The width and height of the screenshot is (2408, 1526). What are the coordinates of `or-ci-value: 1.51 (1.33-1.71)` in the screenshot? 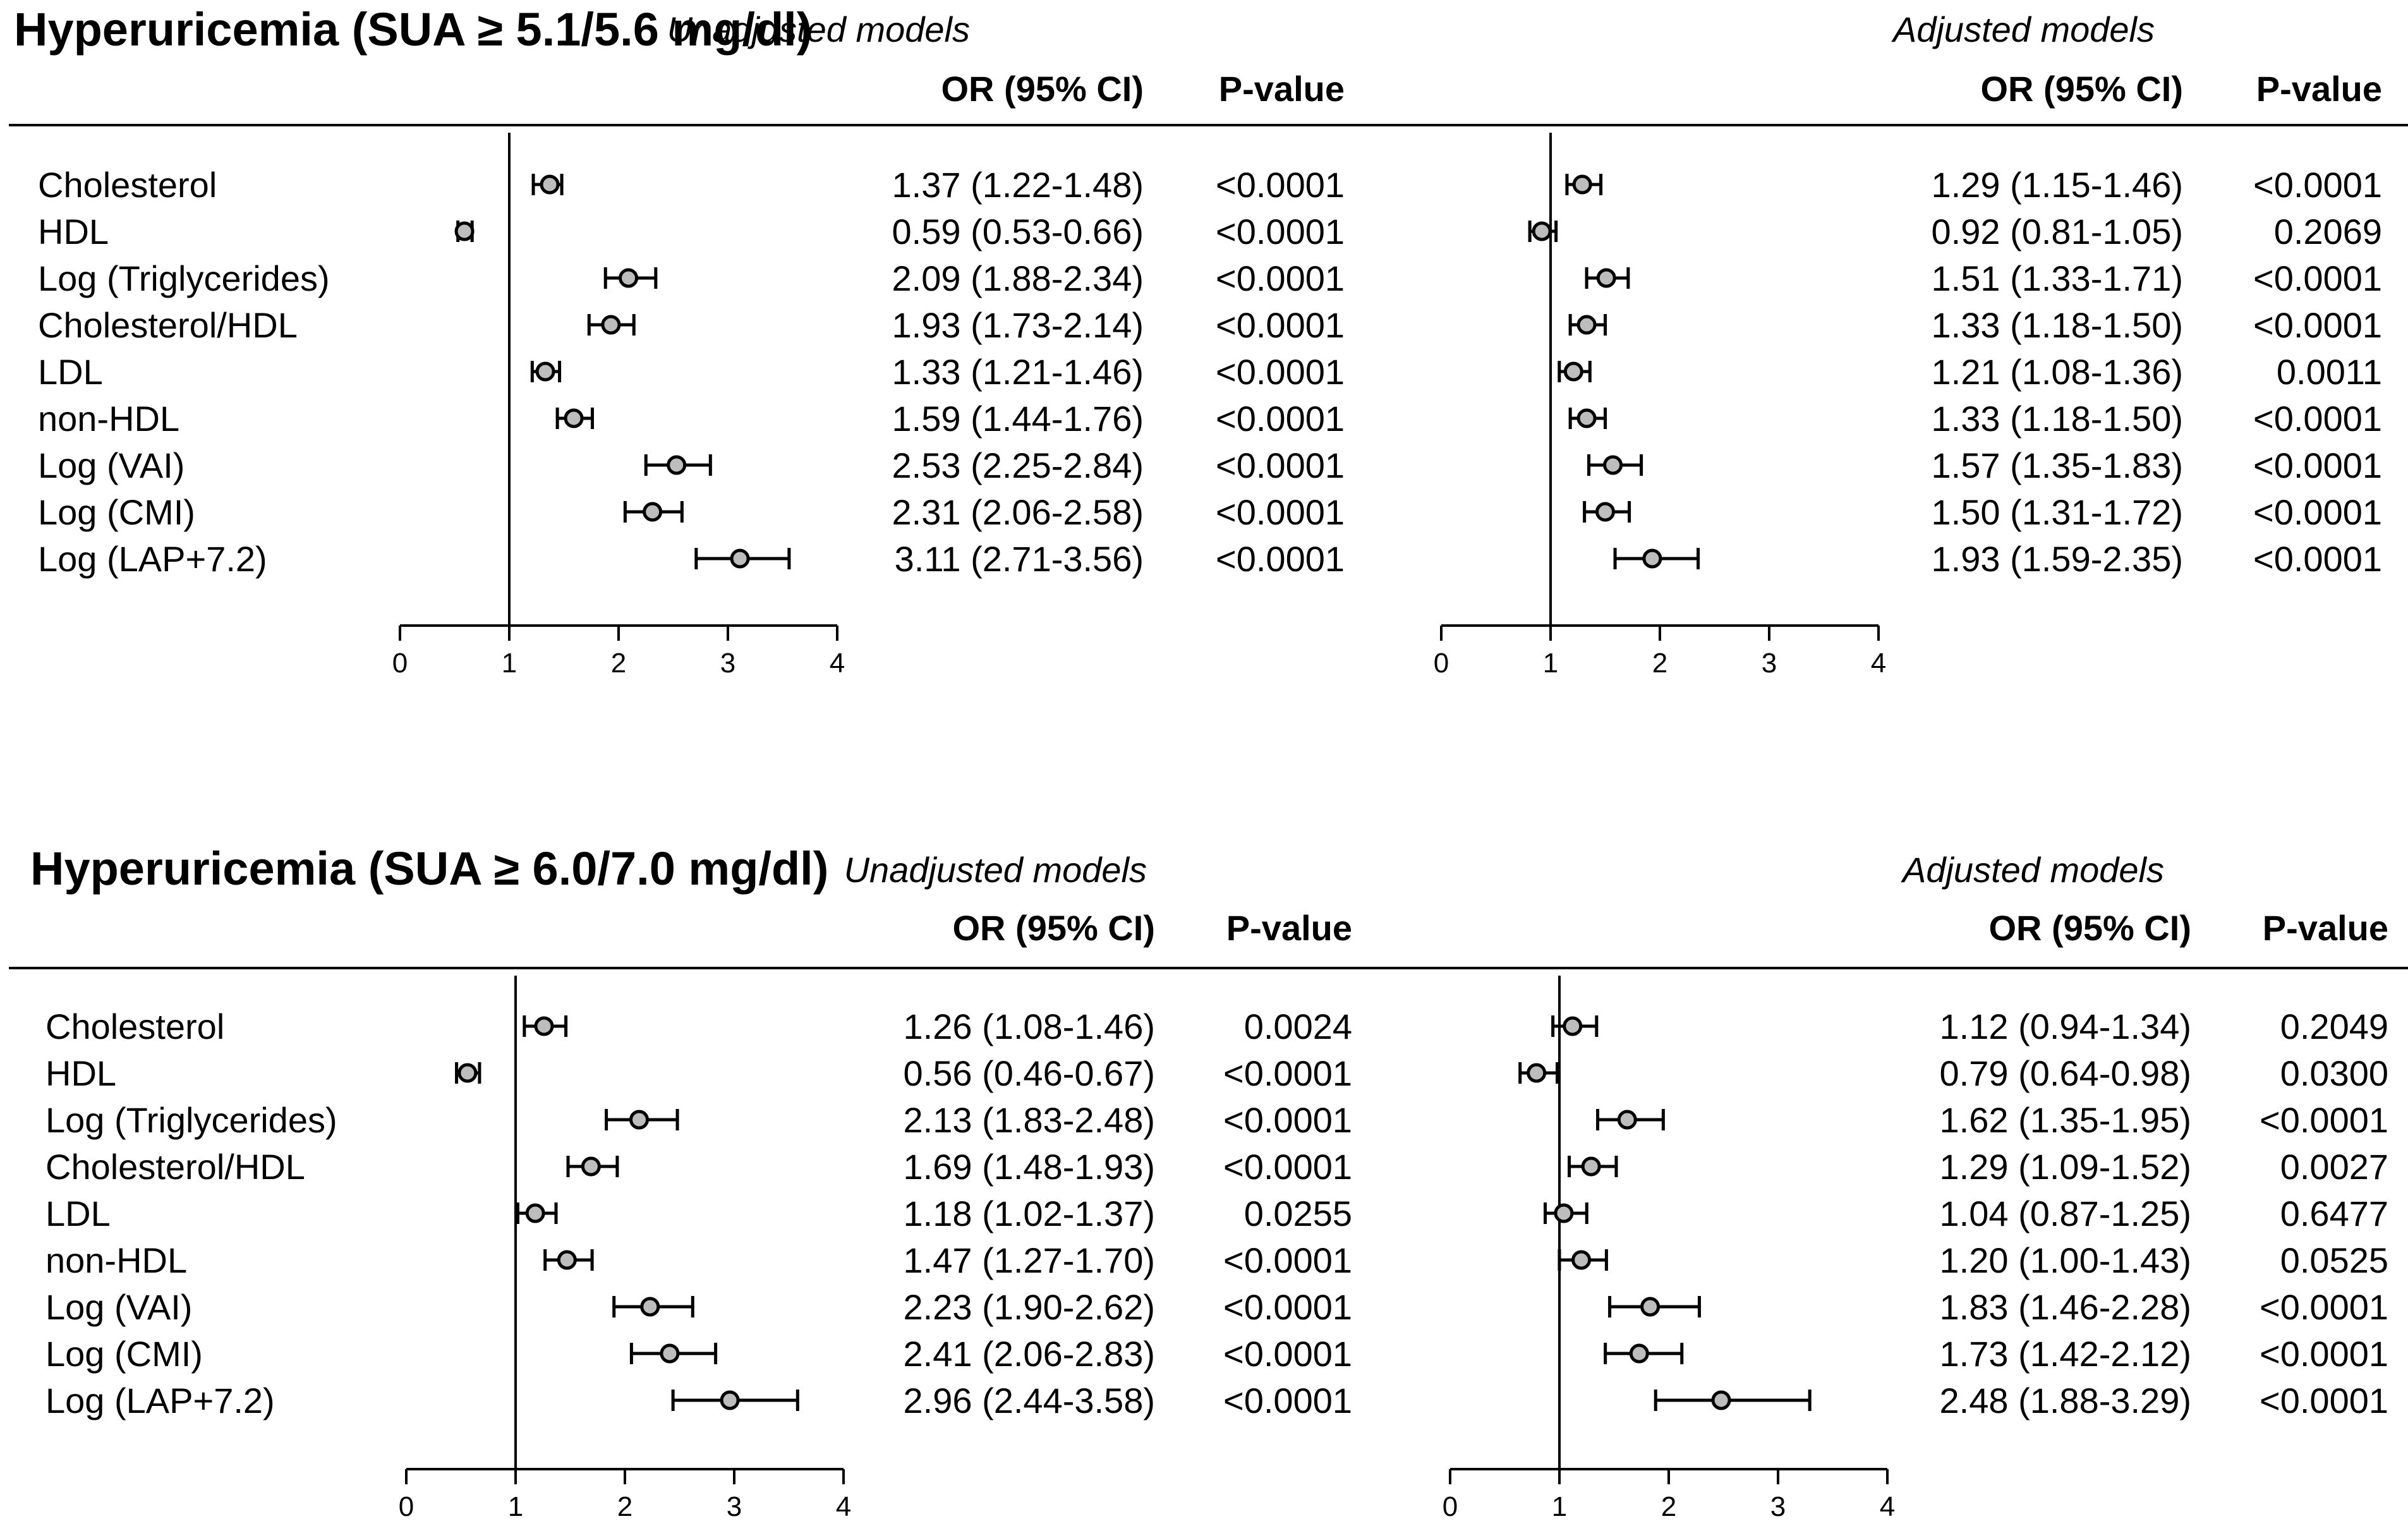 It's located at (2058, 278).